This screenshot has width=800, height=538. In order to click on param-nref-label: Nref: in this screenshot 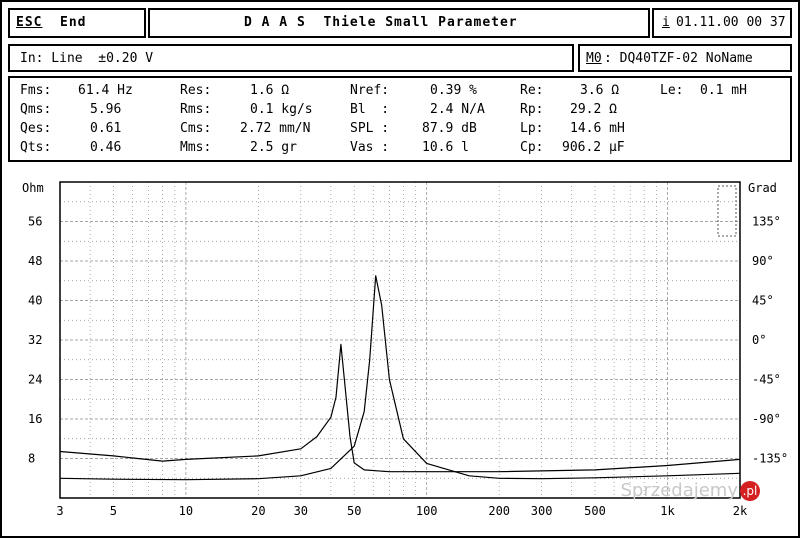, I will do `click(370, 90)`.